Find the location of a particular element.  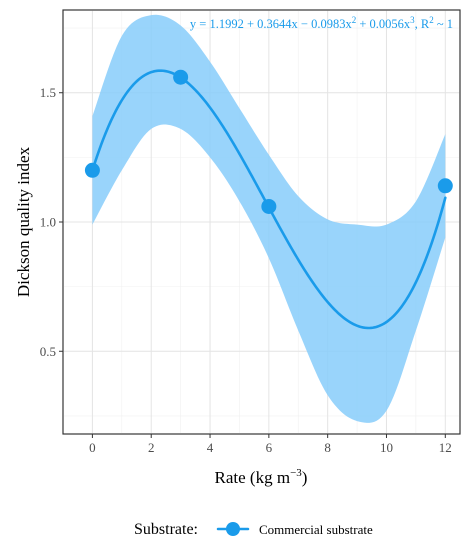

equation-part: , R is located at coordinates (422, 24).